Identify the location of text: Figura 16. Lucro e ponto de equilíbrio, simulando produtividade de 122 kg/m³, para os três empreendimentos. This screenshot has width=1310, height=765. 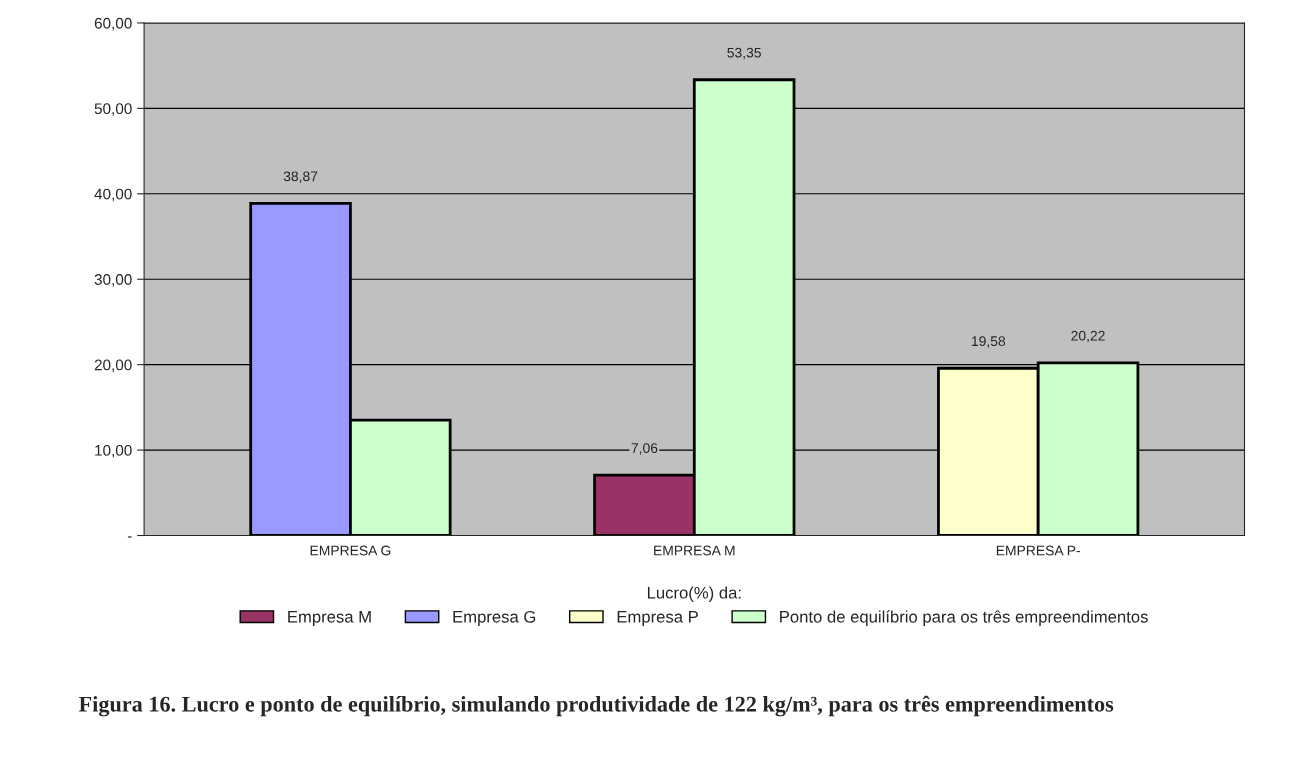
(596, 706).